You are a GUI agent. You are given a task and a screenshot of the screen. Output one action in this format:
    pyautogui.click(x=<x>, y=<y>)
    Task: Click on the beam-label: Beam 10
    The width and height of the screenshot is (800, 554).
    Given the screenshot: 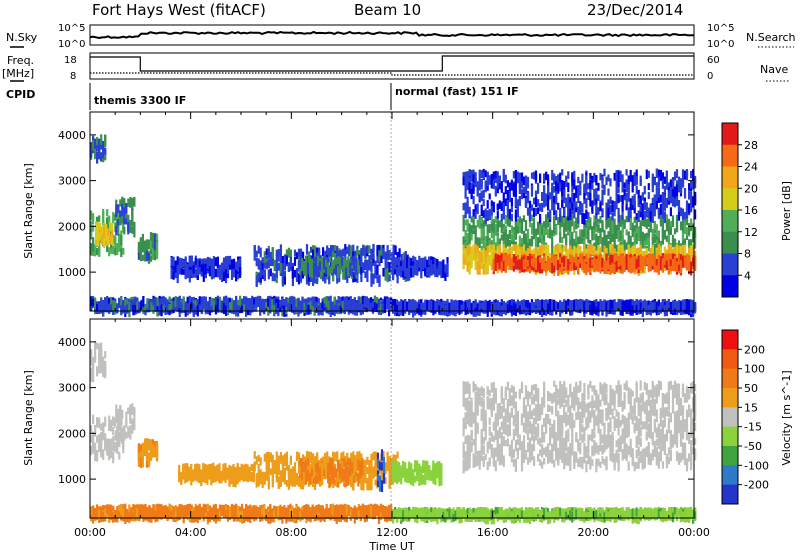 What is the action you would take?
    pyautogui.click(x=387, y=10)
    